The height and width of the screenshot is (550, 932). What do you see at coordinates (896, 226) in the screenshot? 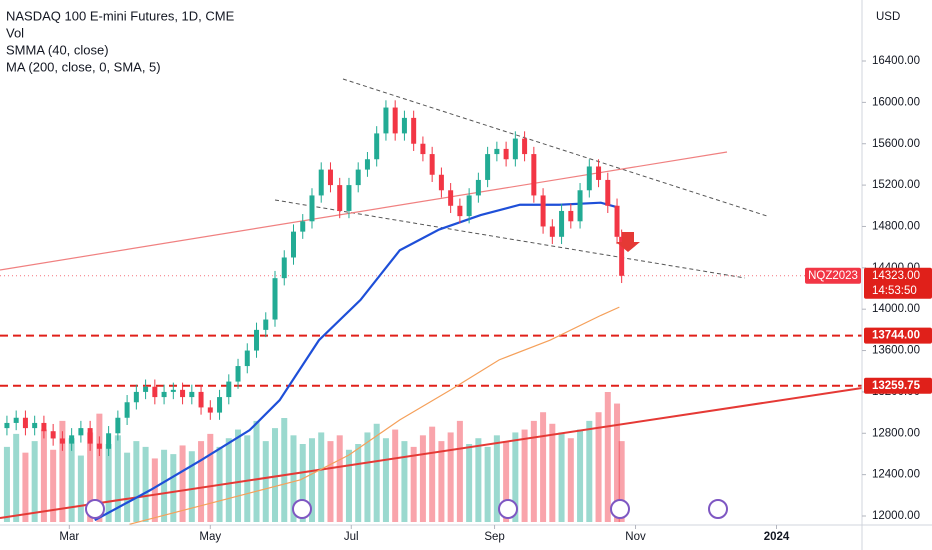
I see `y-tick-label: 14800.00` at bounding box center [896, 226].